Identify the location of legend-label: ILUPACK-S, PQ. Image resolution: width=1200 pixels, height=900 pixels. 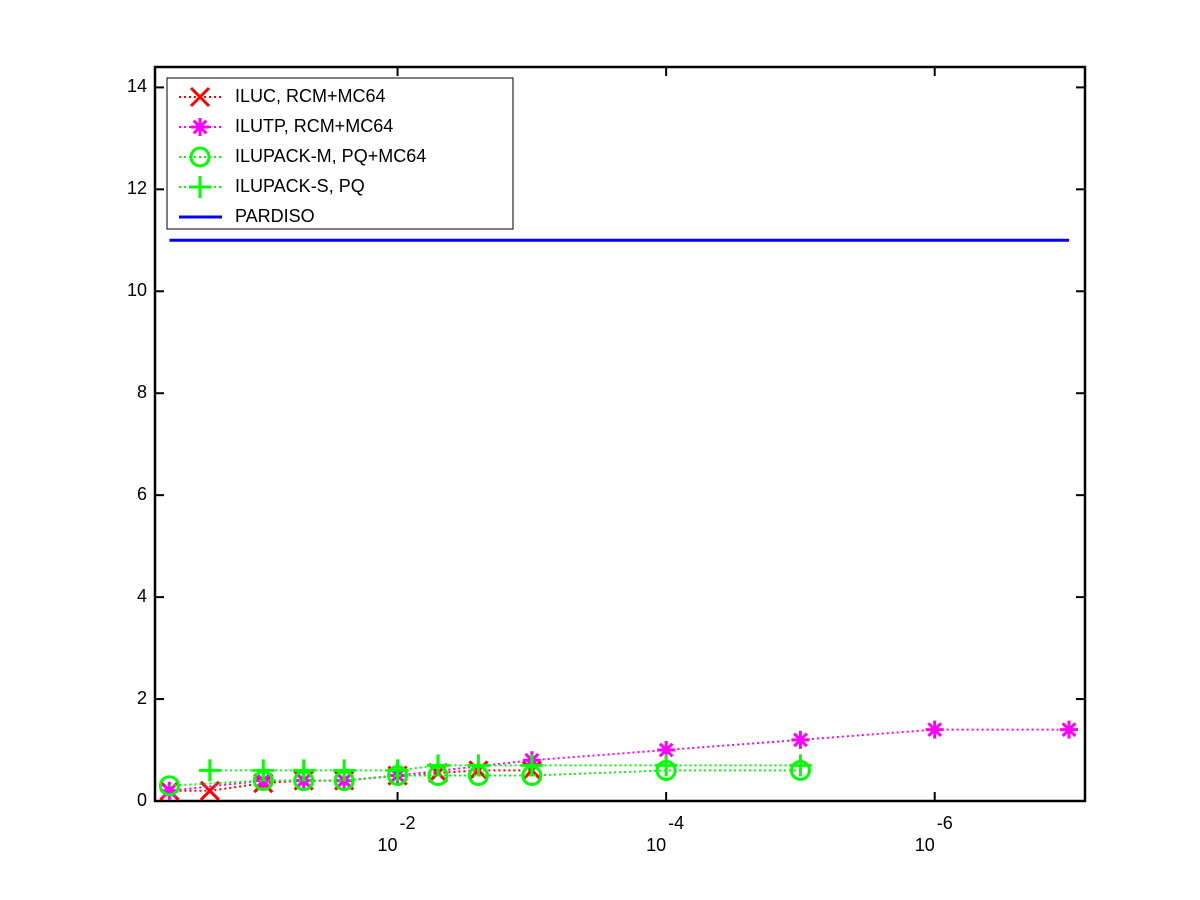
(300, 186).